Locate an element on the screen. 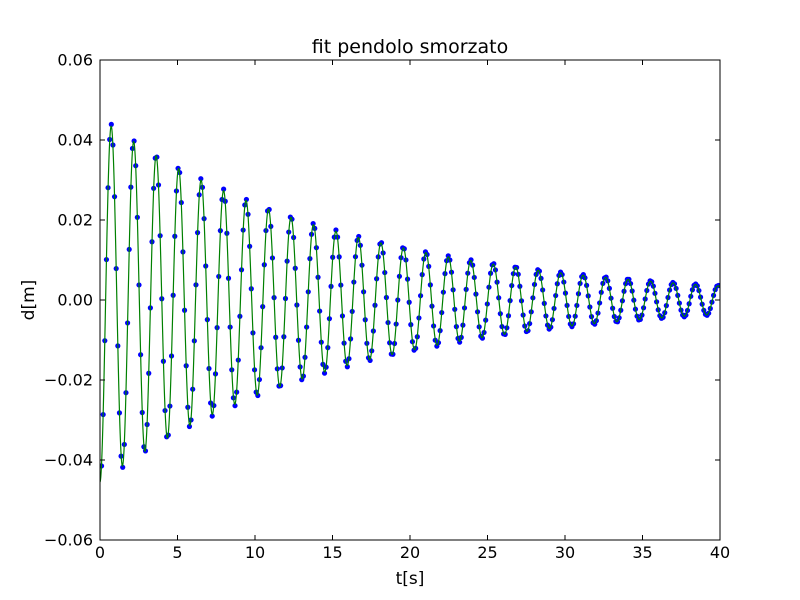 The image size is (800, 600). y-tick-label: 0.00 is located at coordinates (75, 300).